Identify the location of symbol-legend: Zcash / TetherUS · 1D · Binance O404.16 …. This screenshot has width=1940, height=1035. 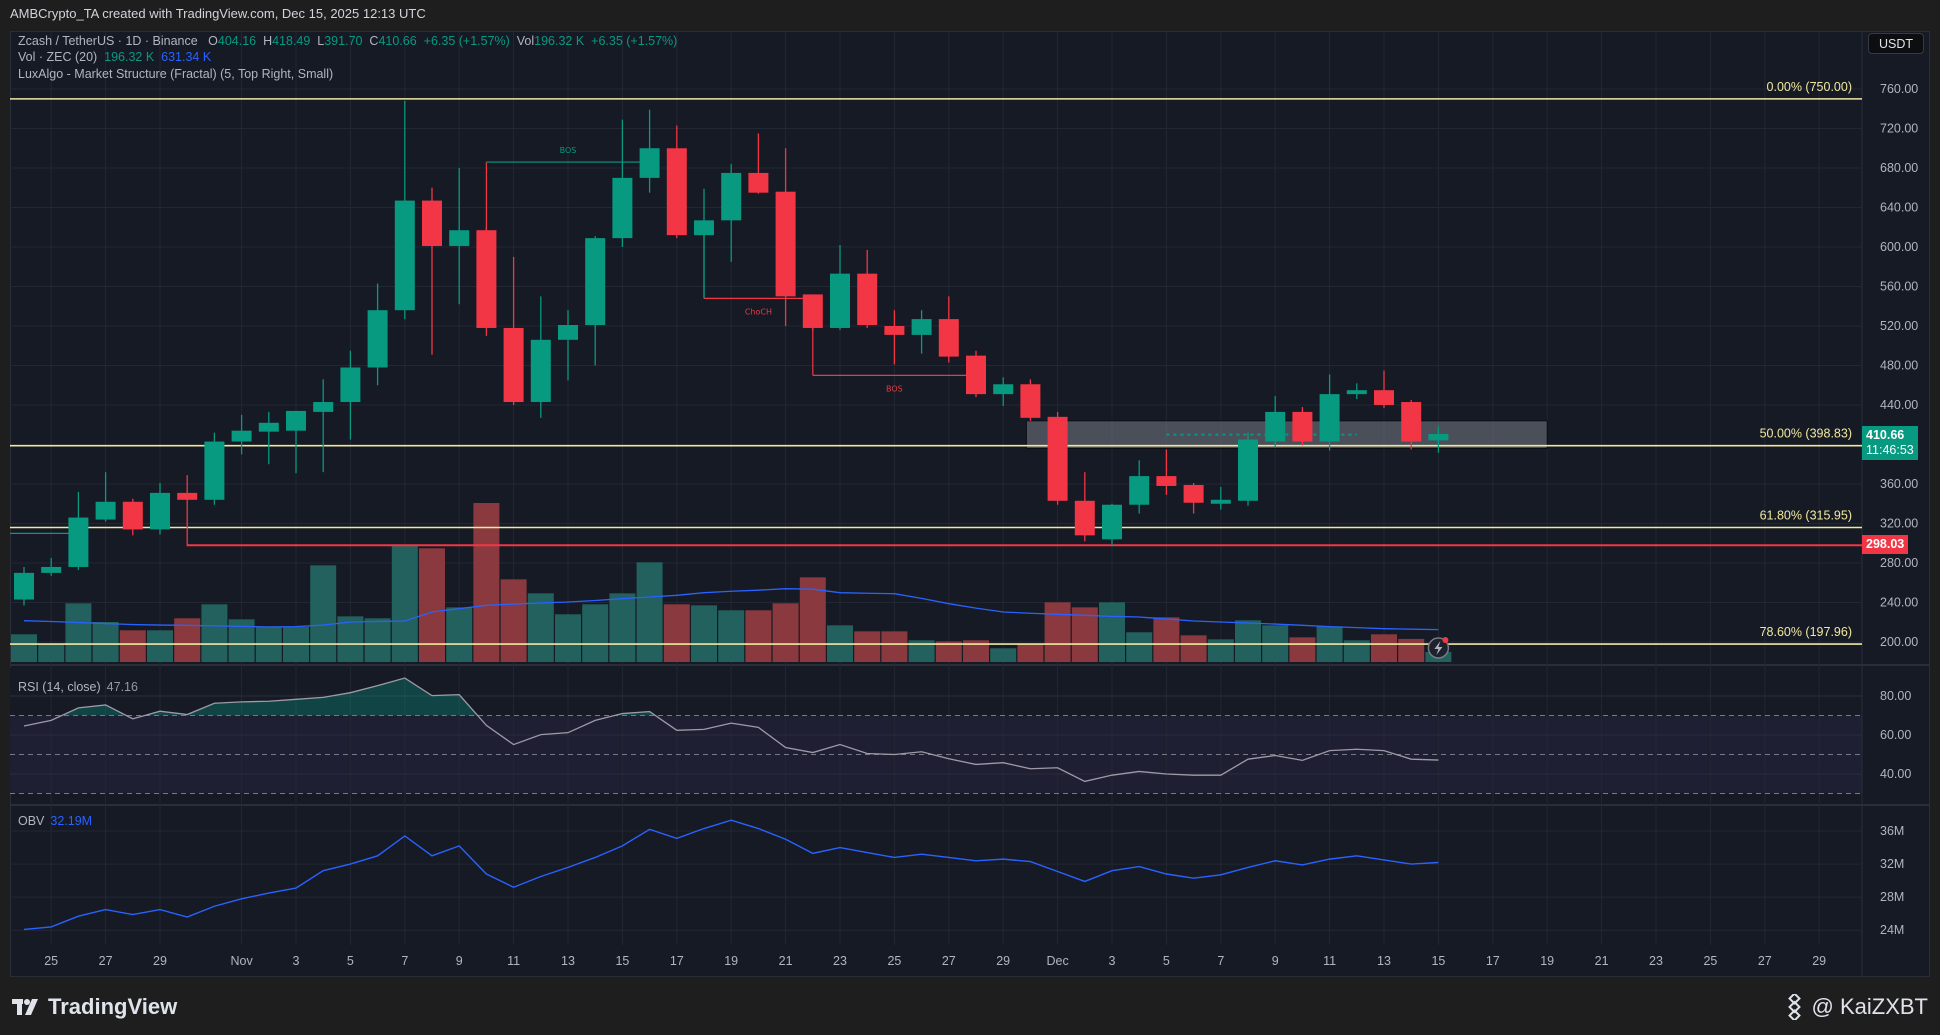
(347, 41).